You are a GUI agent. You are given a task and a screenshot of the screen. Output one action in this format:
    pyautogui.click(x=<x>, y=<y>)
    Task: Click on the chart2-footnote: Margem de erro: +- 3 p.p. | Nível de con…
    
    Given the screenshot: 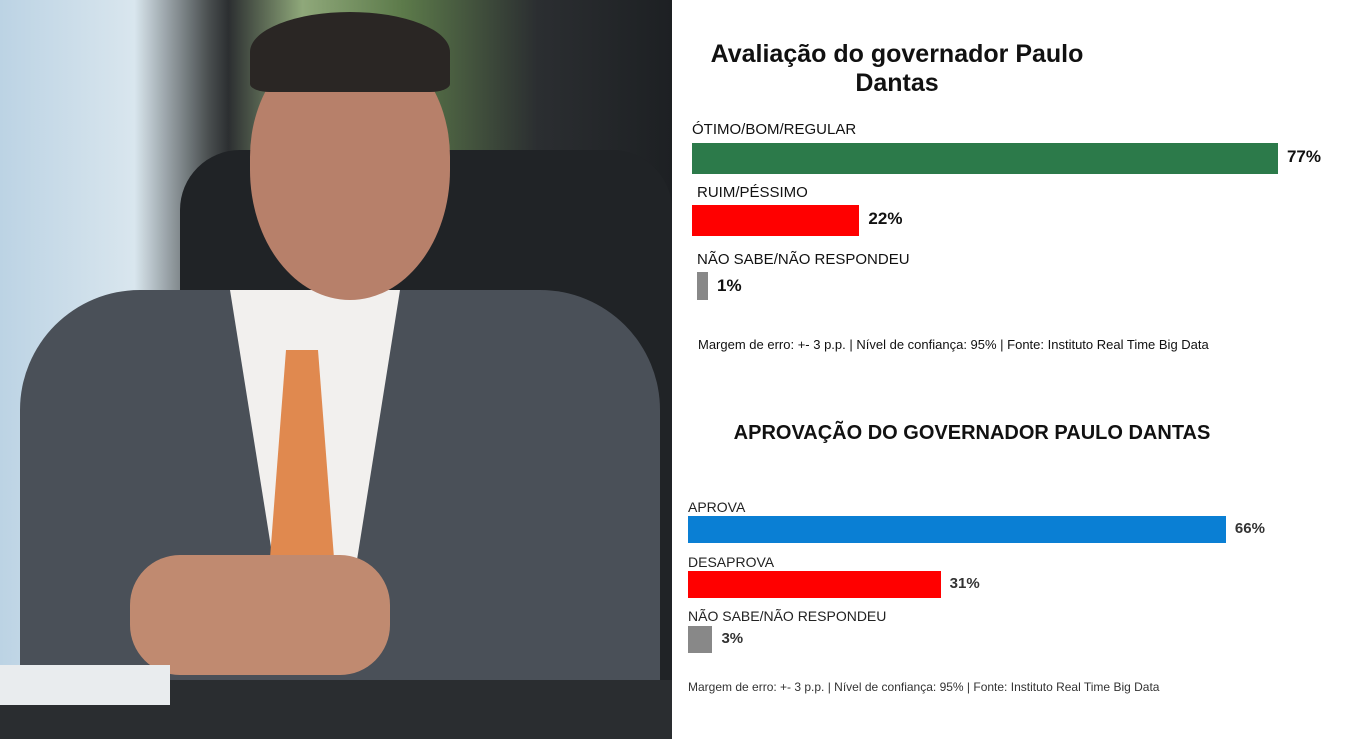 What is the action you would take?
    pyautogui.click(x=924, y=687)
    